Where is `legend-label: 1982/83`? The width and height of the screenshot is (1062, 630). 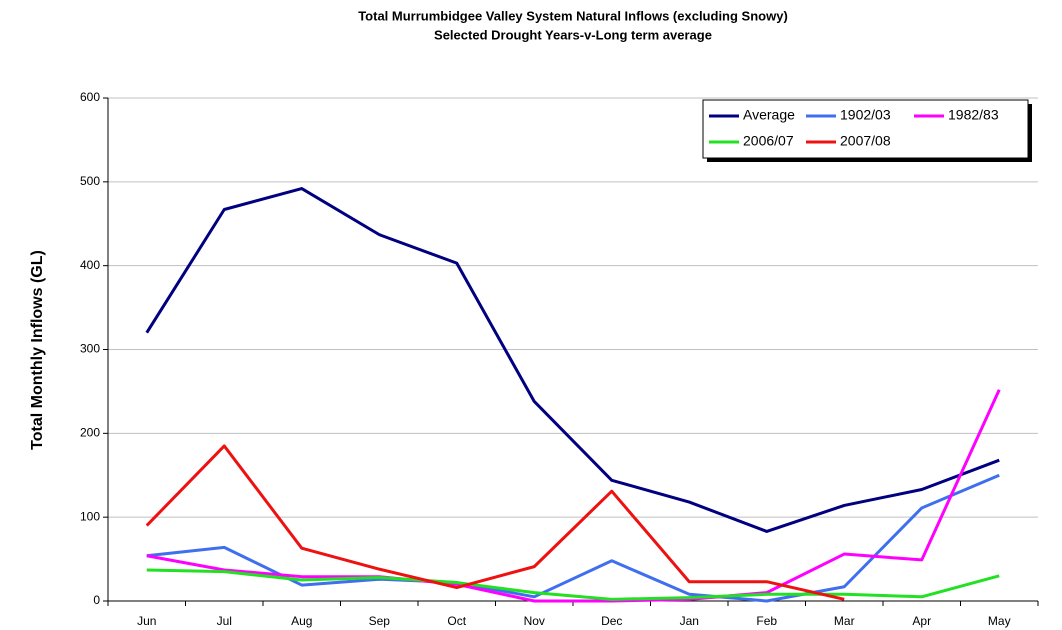
legend-label: 1982/83 is located at coordinates (973, 115).